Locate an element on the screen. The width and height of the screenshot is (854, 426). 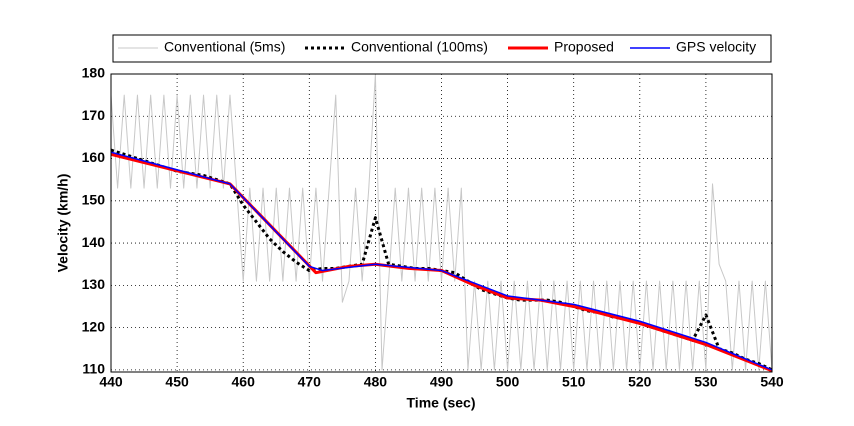
x-tick-label: 500 is located at coordinates (508, 382).